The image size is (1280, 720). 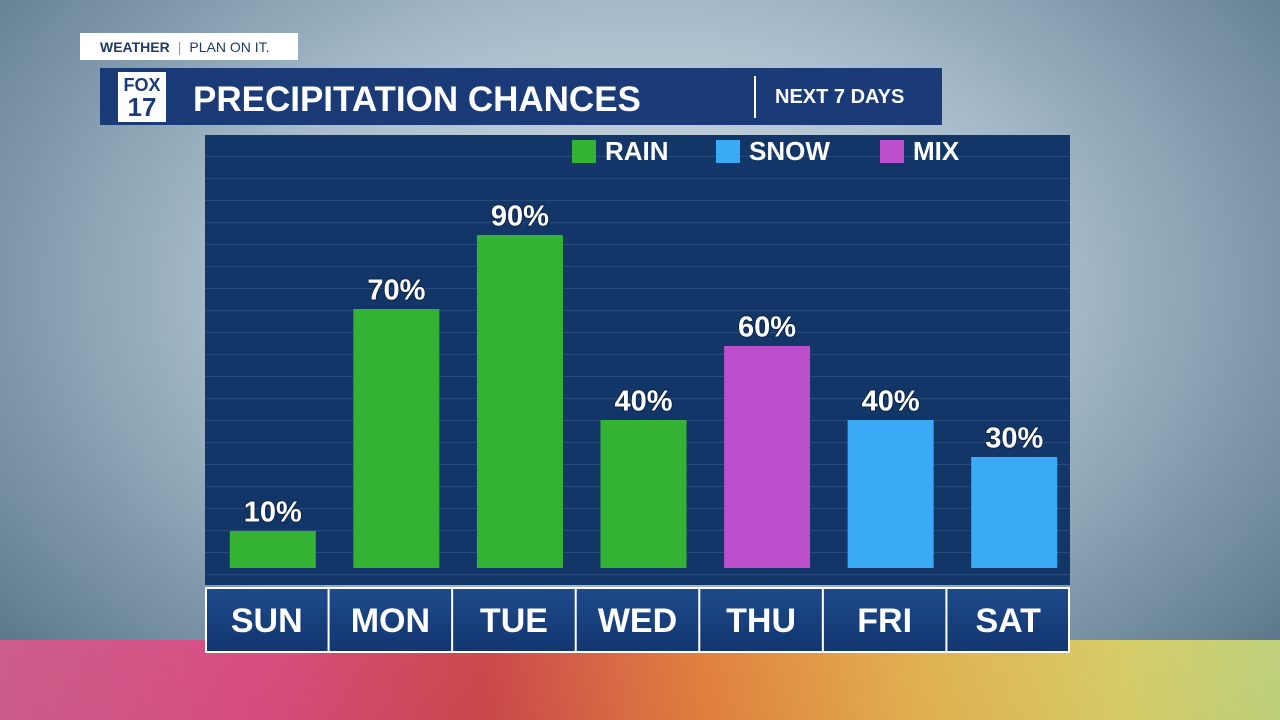 I want to click on value-label: 30%, so click(x=1014, y=439).